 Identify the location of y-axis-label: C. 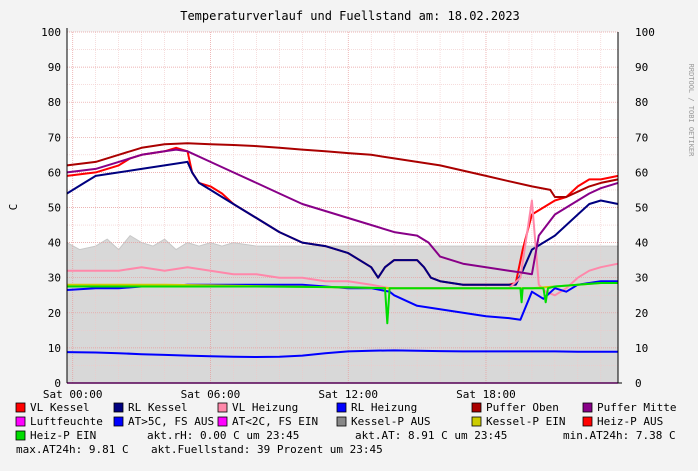
(13, 207).